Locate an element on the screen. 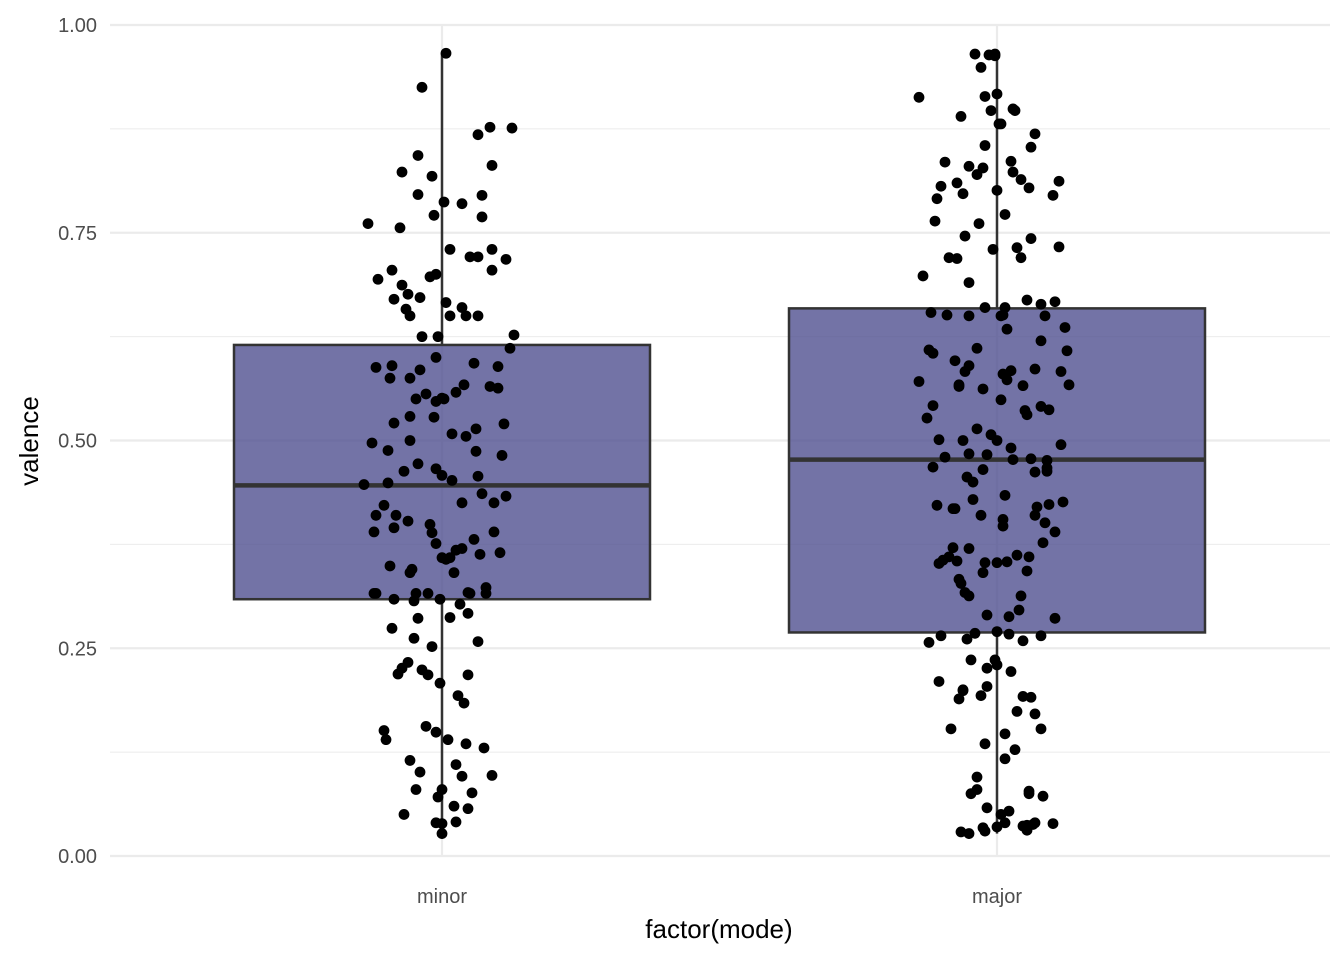 The width and height of the screenshot is (1344, 960). x-tick-label-major: major is located at coordinates (997, 897).